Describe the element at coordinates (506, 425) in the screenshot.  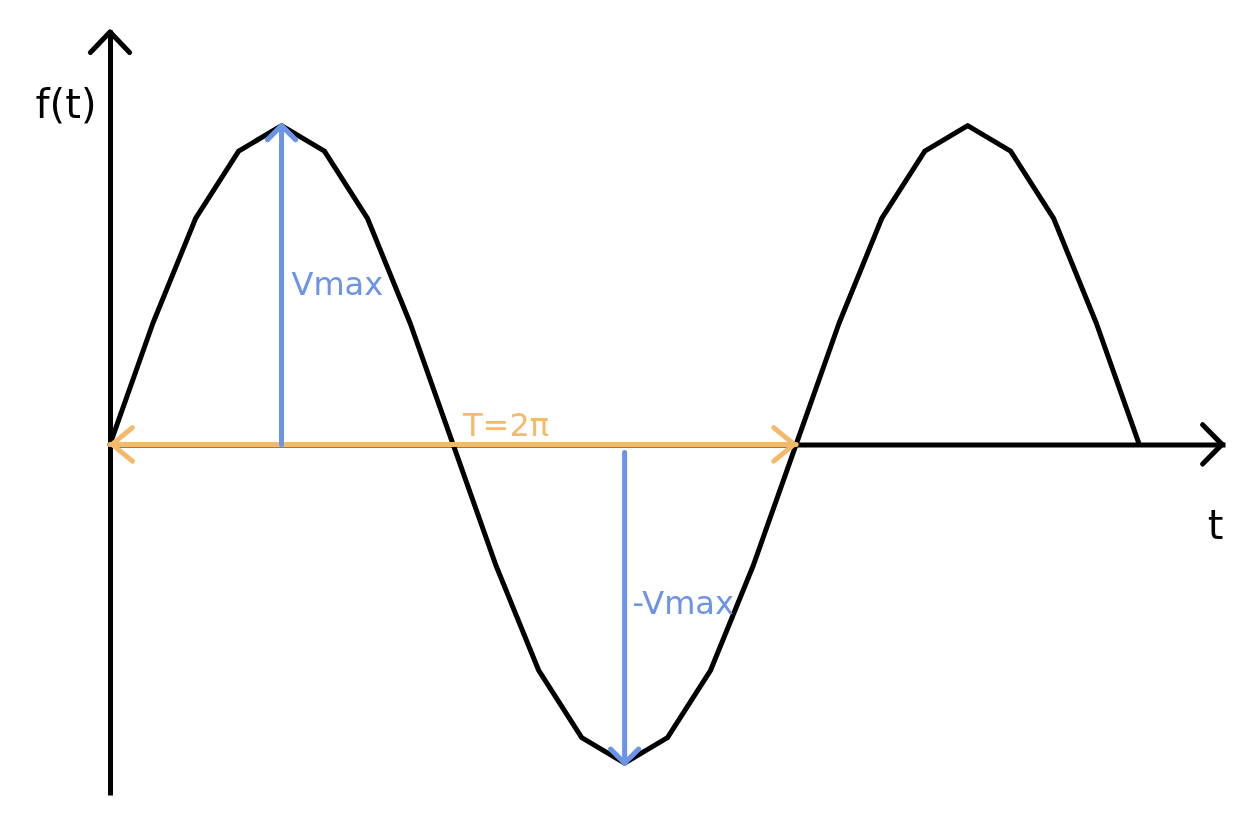
I see `series-label: T=2π` at that location.